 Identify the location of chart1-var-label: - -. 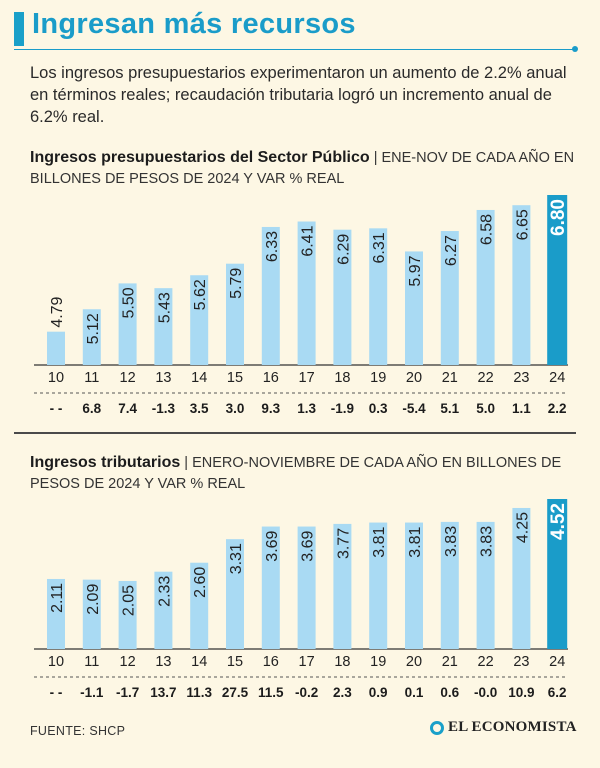
(56, 408).